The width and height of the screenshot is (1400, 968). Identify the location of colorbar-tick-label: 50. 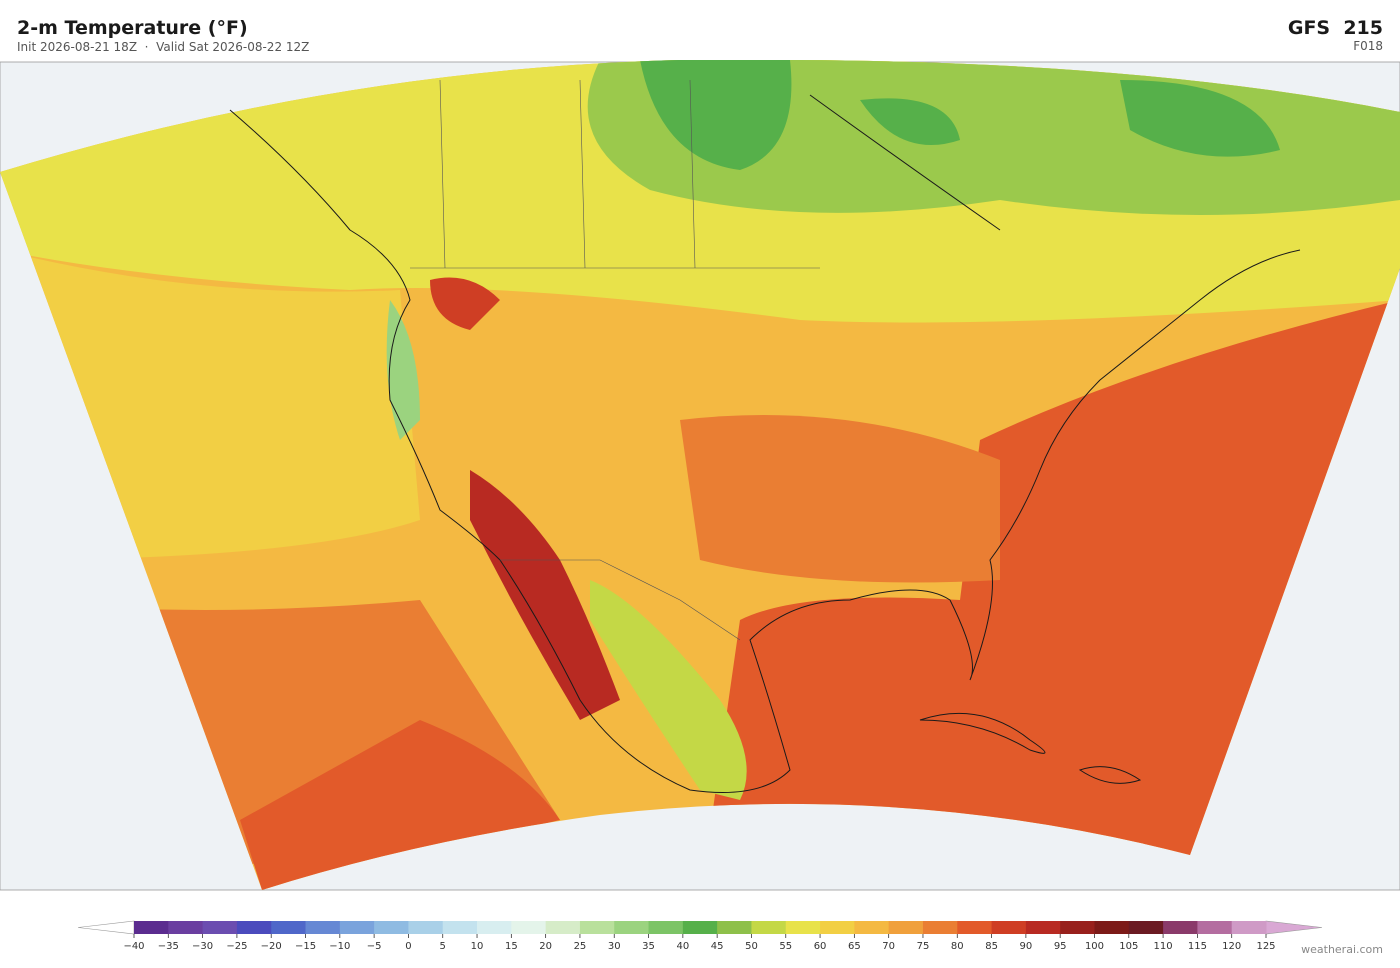
(751, 946).